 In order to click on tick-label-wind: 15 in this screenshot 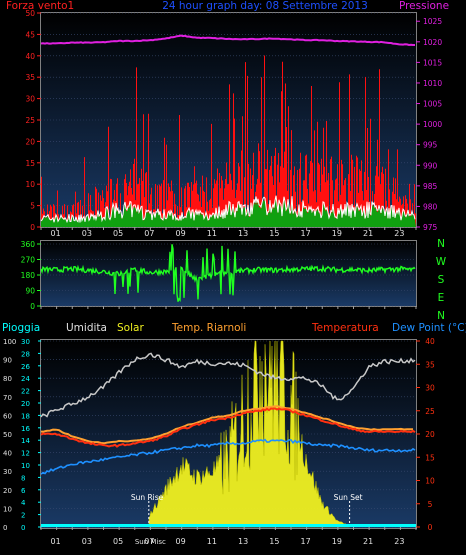, I will do `click(30, 163)`.